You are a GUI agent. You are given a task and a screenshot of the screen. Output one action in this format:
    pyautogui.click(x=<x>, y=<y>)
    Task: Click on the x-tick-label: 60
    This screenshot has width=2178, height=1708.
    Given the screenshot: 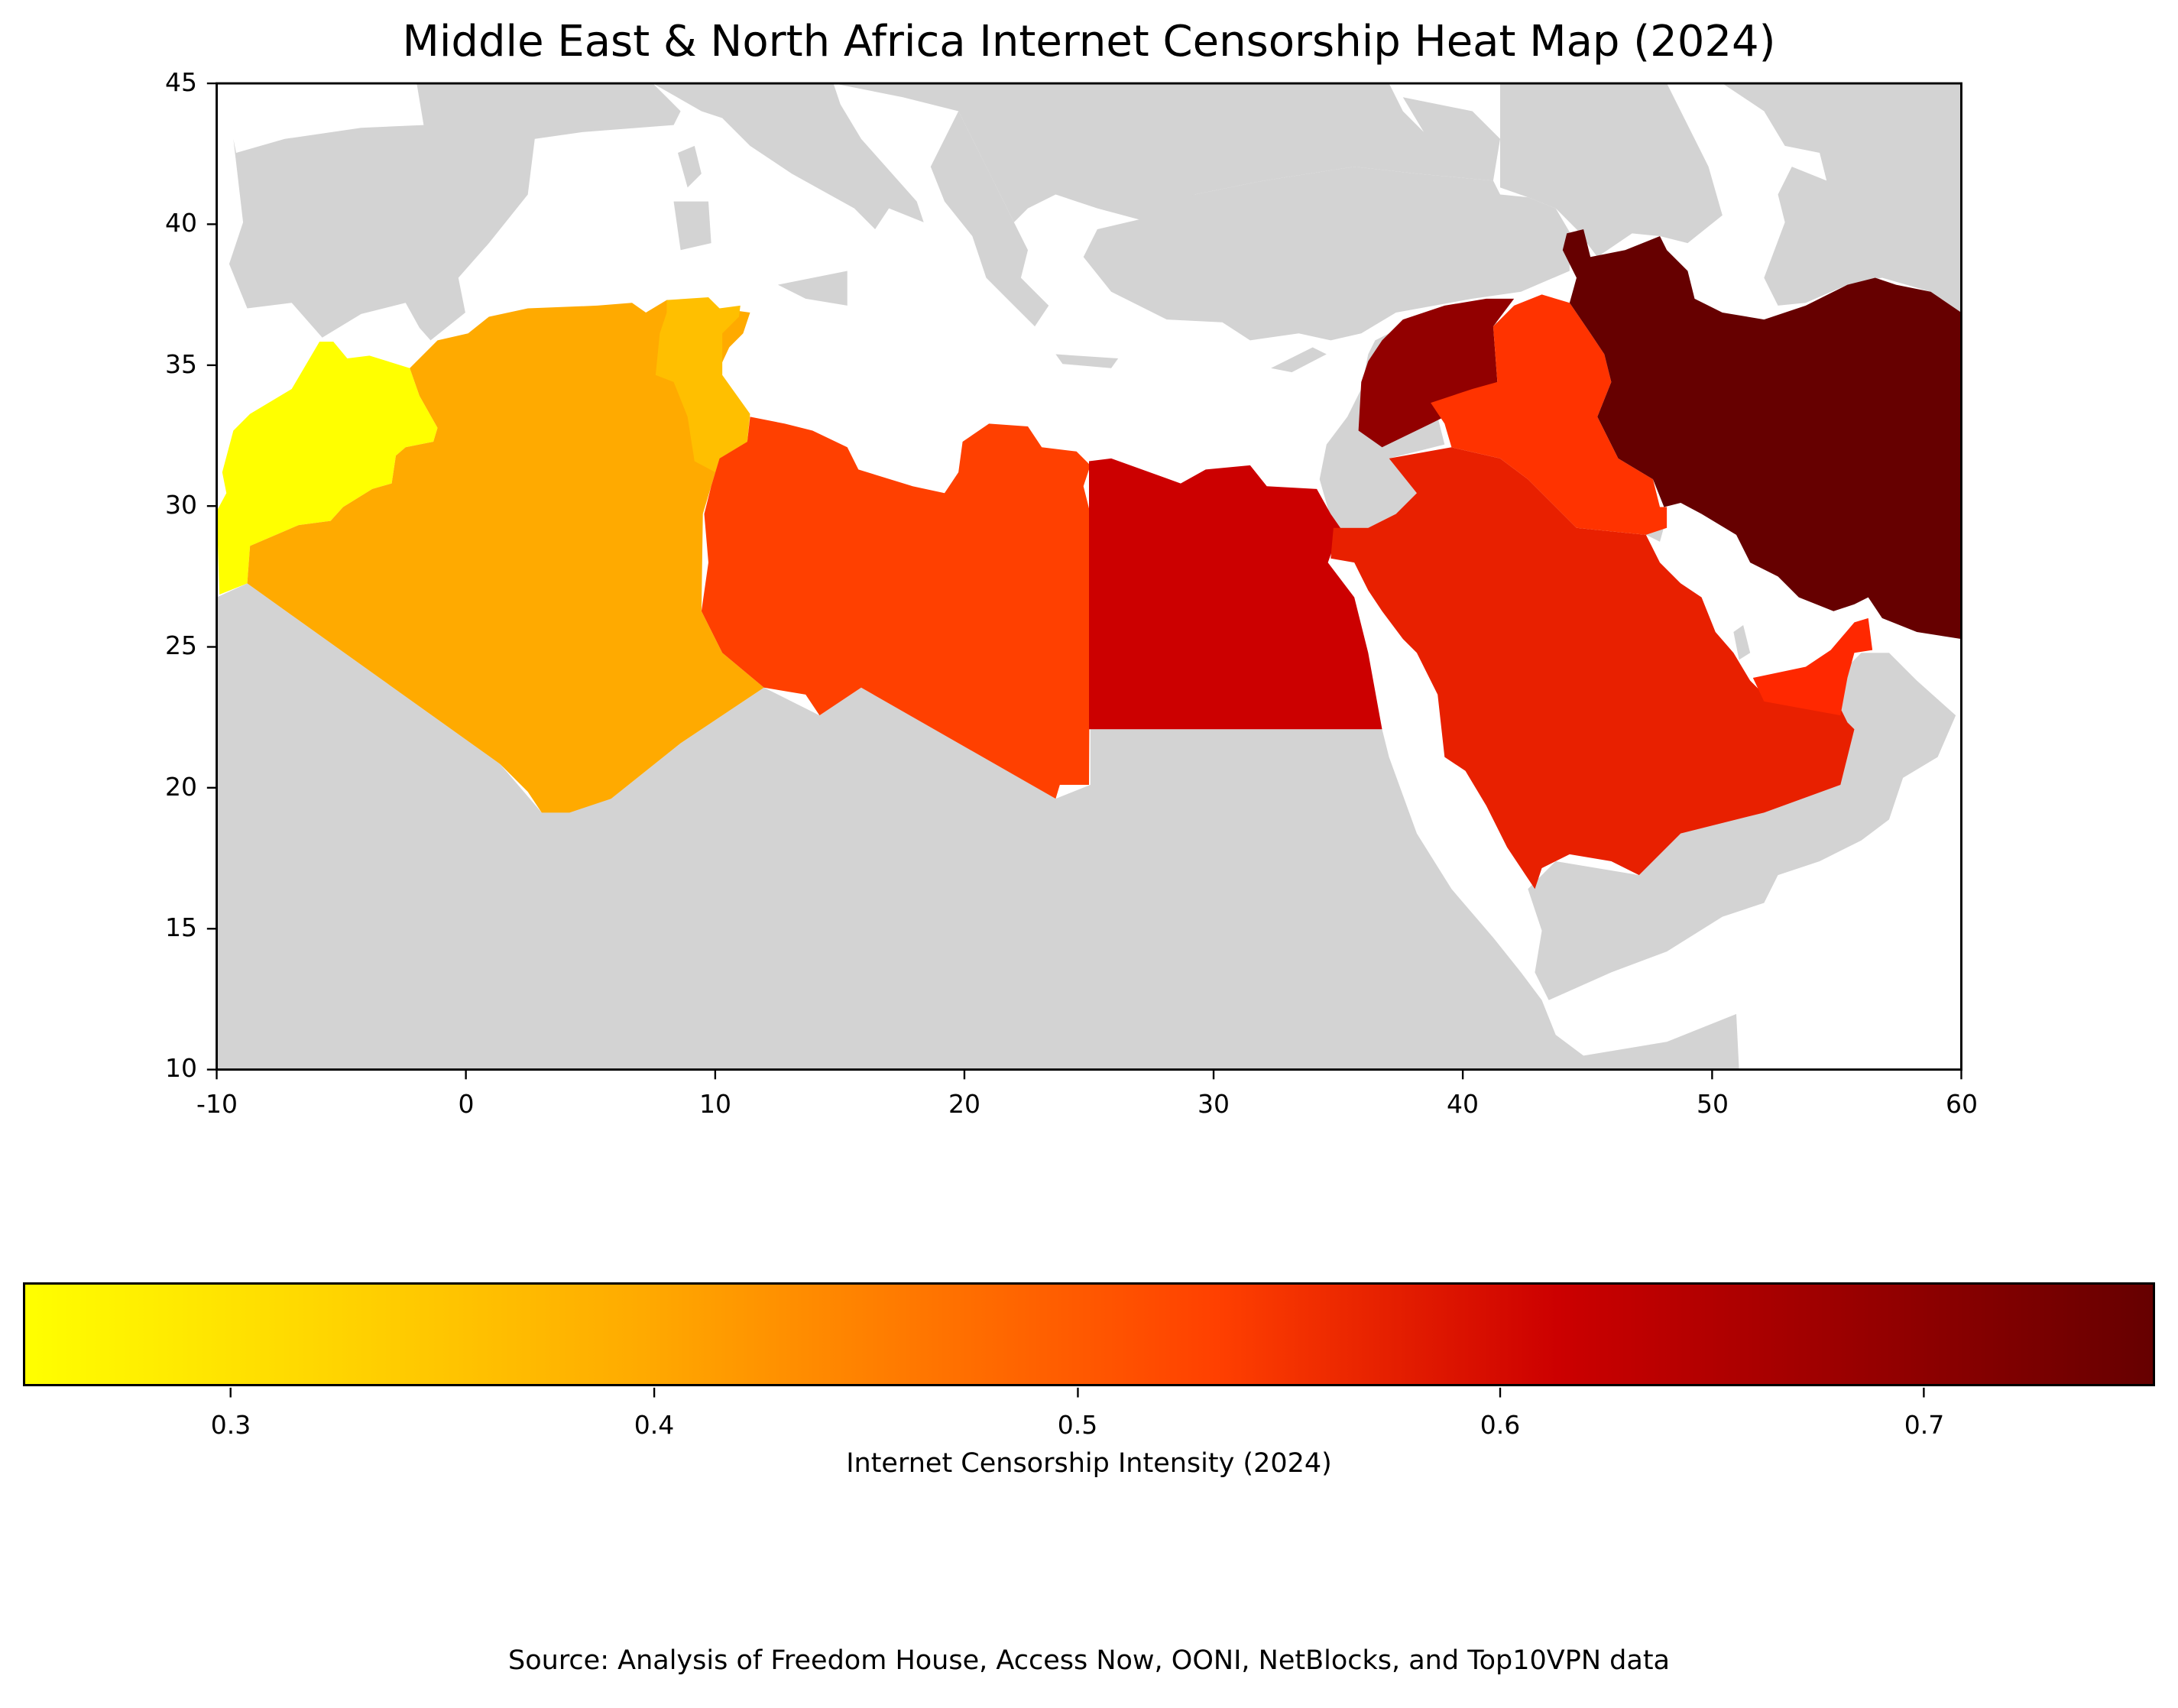 What is the action you would take?
    pyautogui.click(x=1962, y=1104)
    